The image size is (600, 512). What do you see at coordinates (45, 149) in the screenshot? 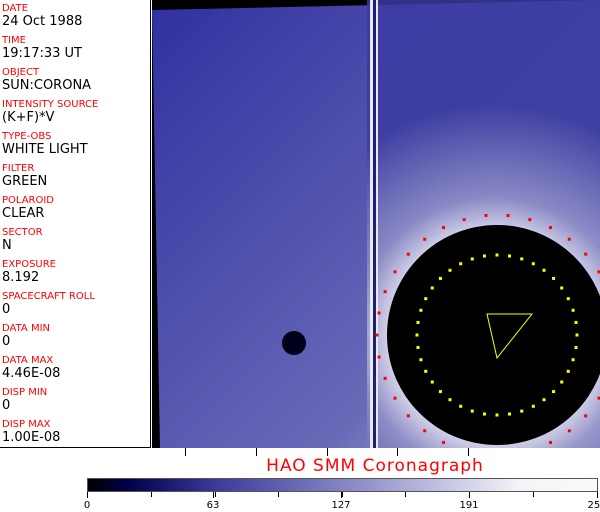
I see `field-value: WHITE LIGHT` at bounding box center [45, 149].